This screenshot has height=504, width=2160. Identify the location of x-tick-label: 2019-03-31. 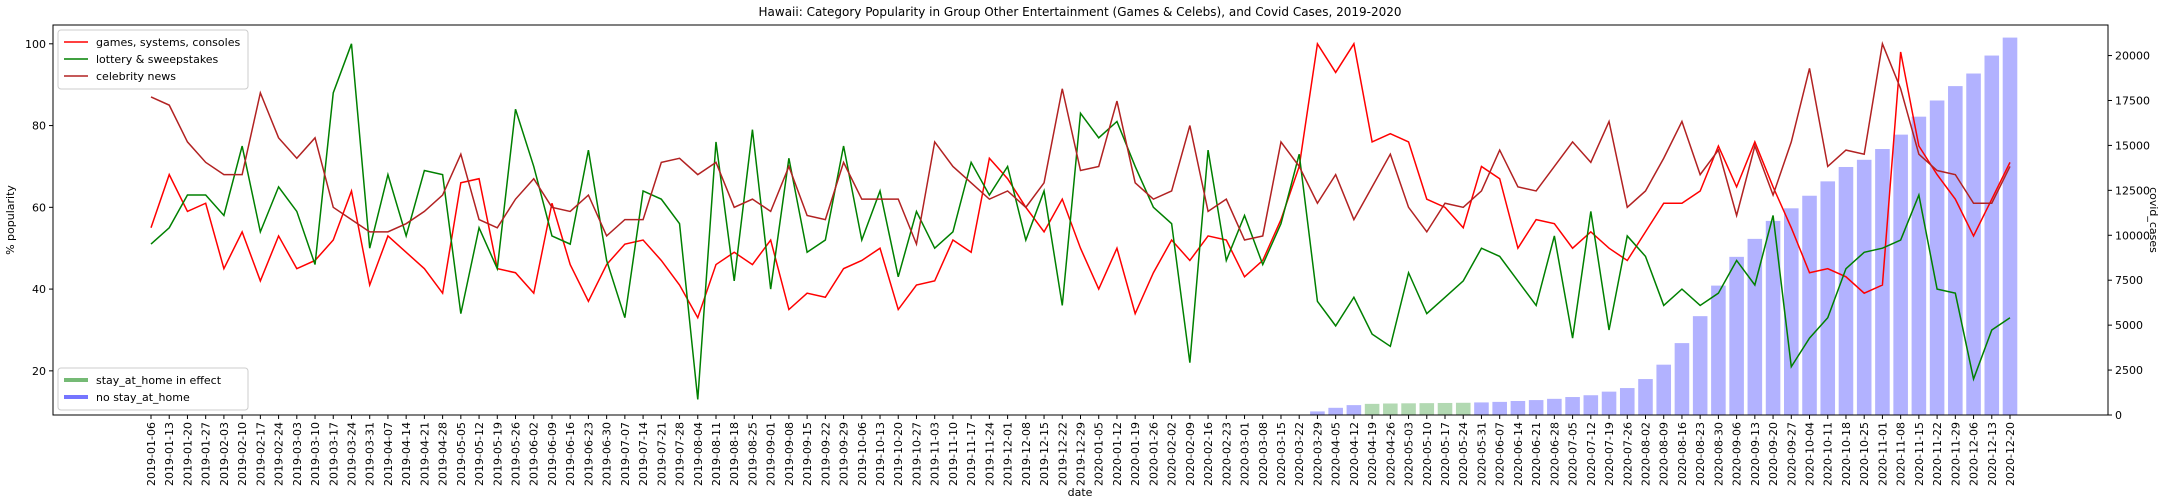
(370, 454).